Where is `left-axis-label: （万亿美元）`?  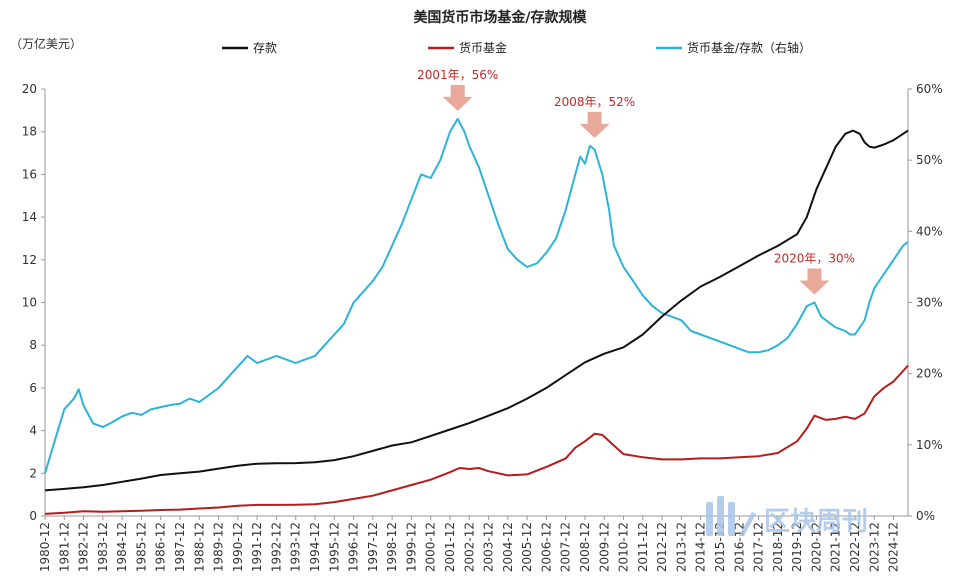
left-axis-label: （万亿美元） is located at coordinates (46, 43).